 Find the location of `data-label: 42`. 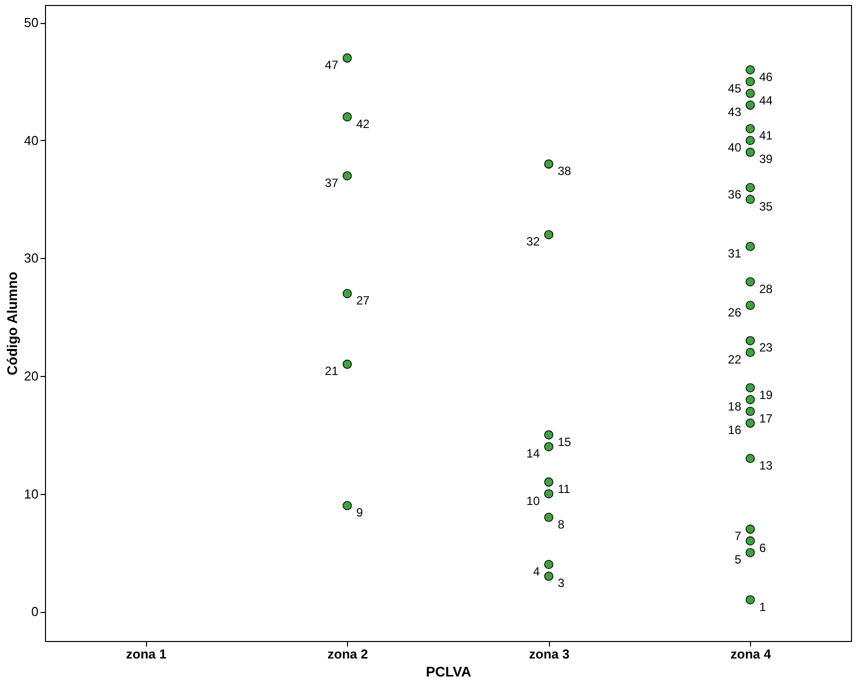

data-label: 42 is located at coordinates (363, 123).